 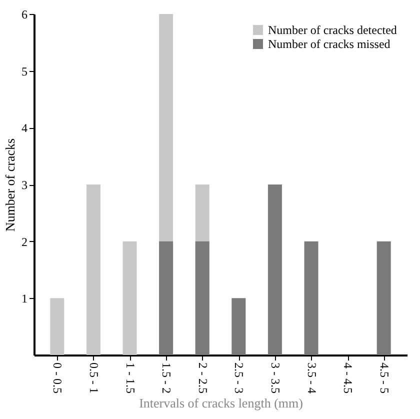 I want to click on x-tick-label: 3 - 3.5, so click(x=275, y=378).